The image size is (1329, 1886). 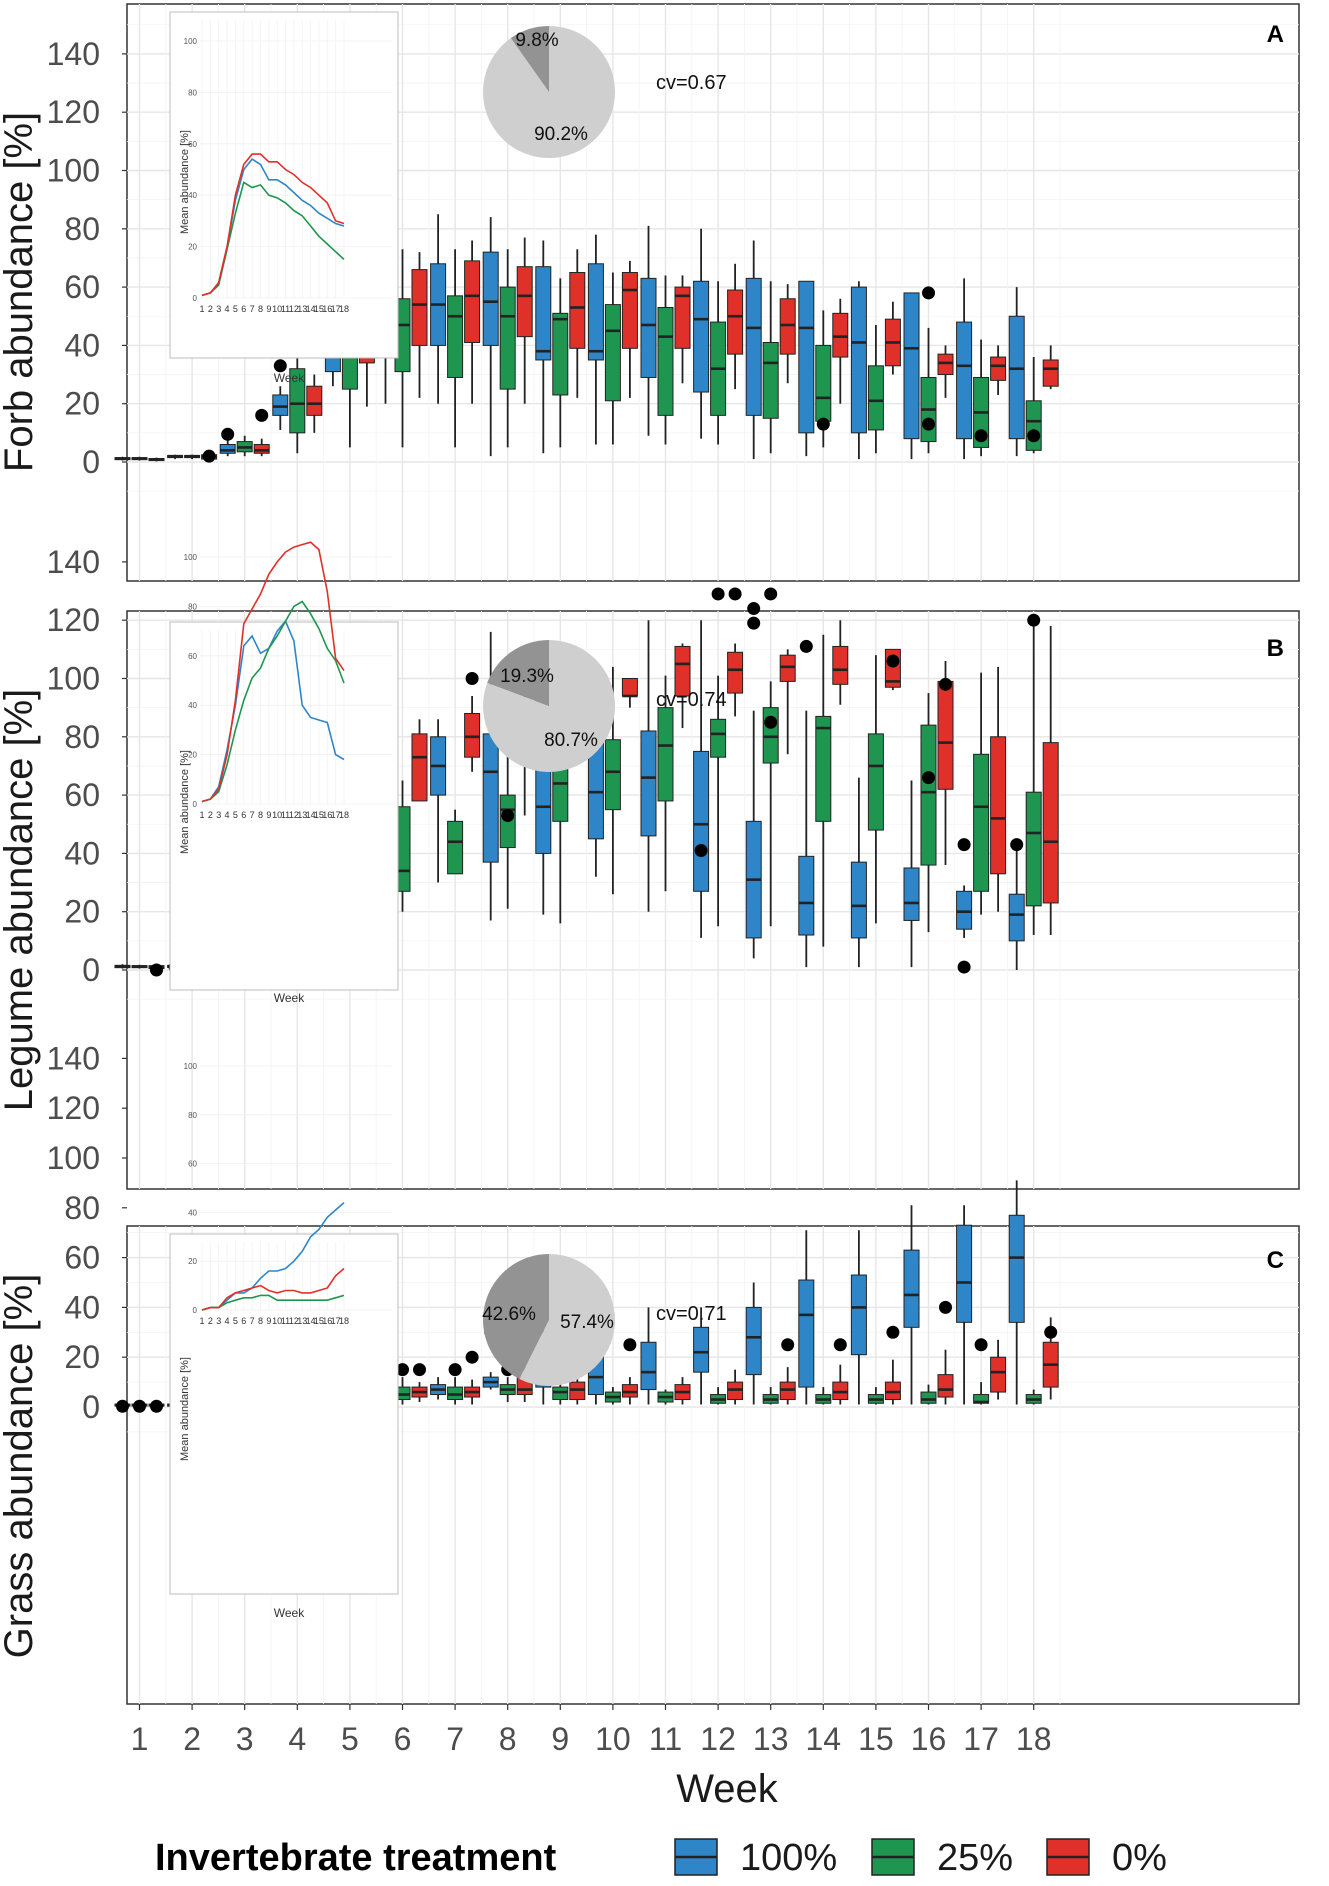 I want to click on inset-x-tick-label: 16, so click(x=327, y=1321).